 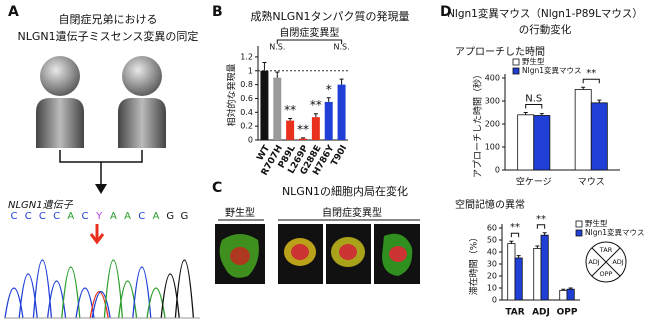 I want to click on panel-title: NLGN1の細胞内局在変化, so click(x=345, y=191).